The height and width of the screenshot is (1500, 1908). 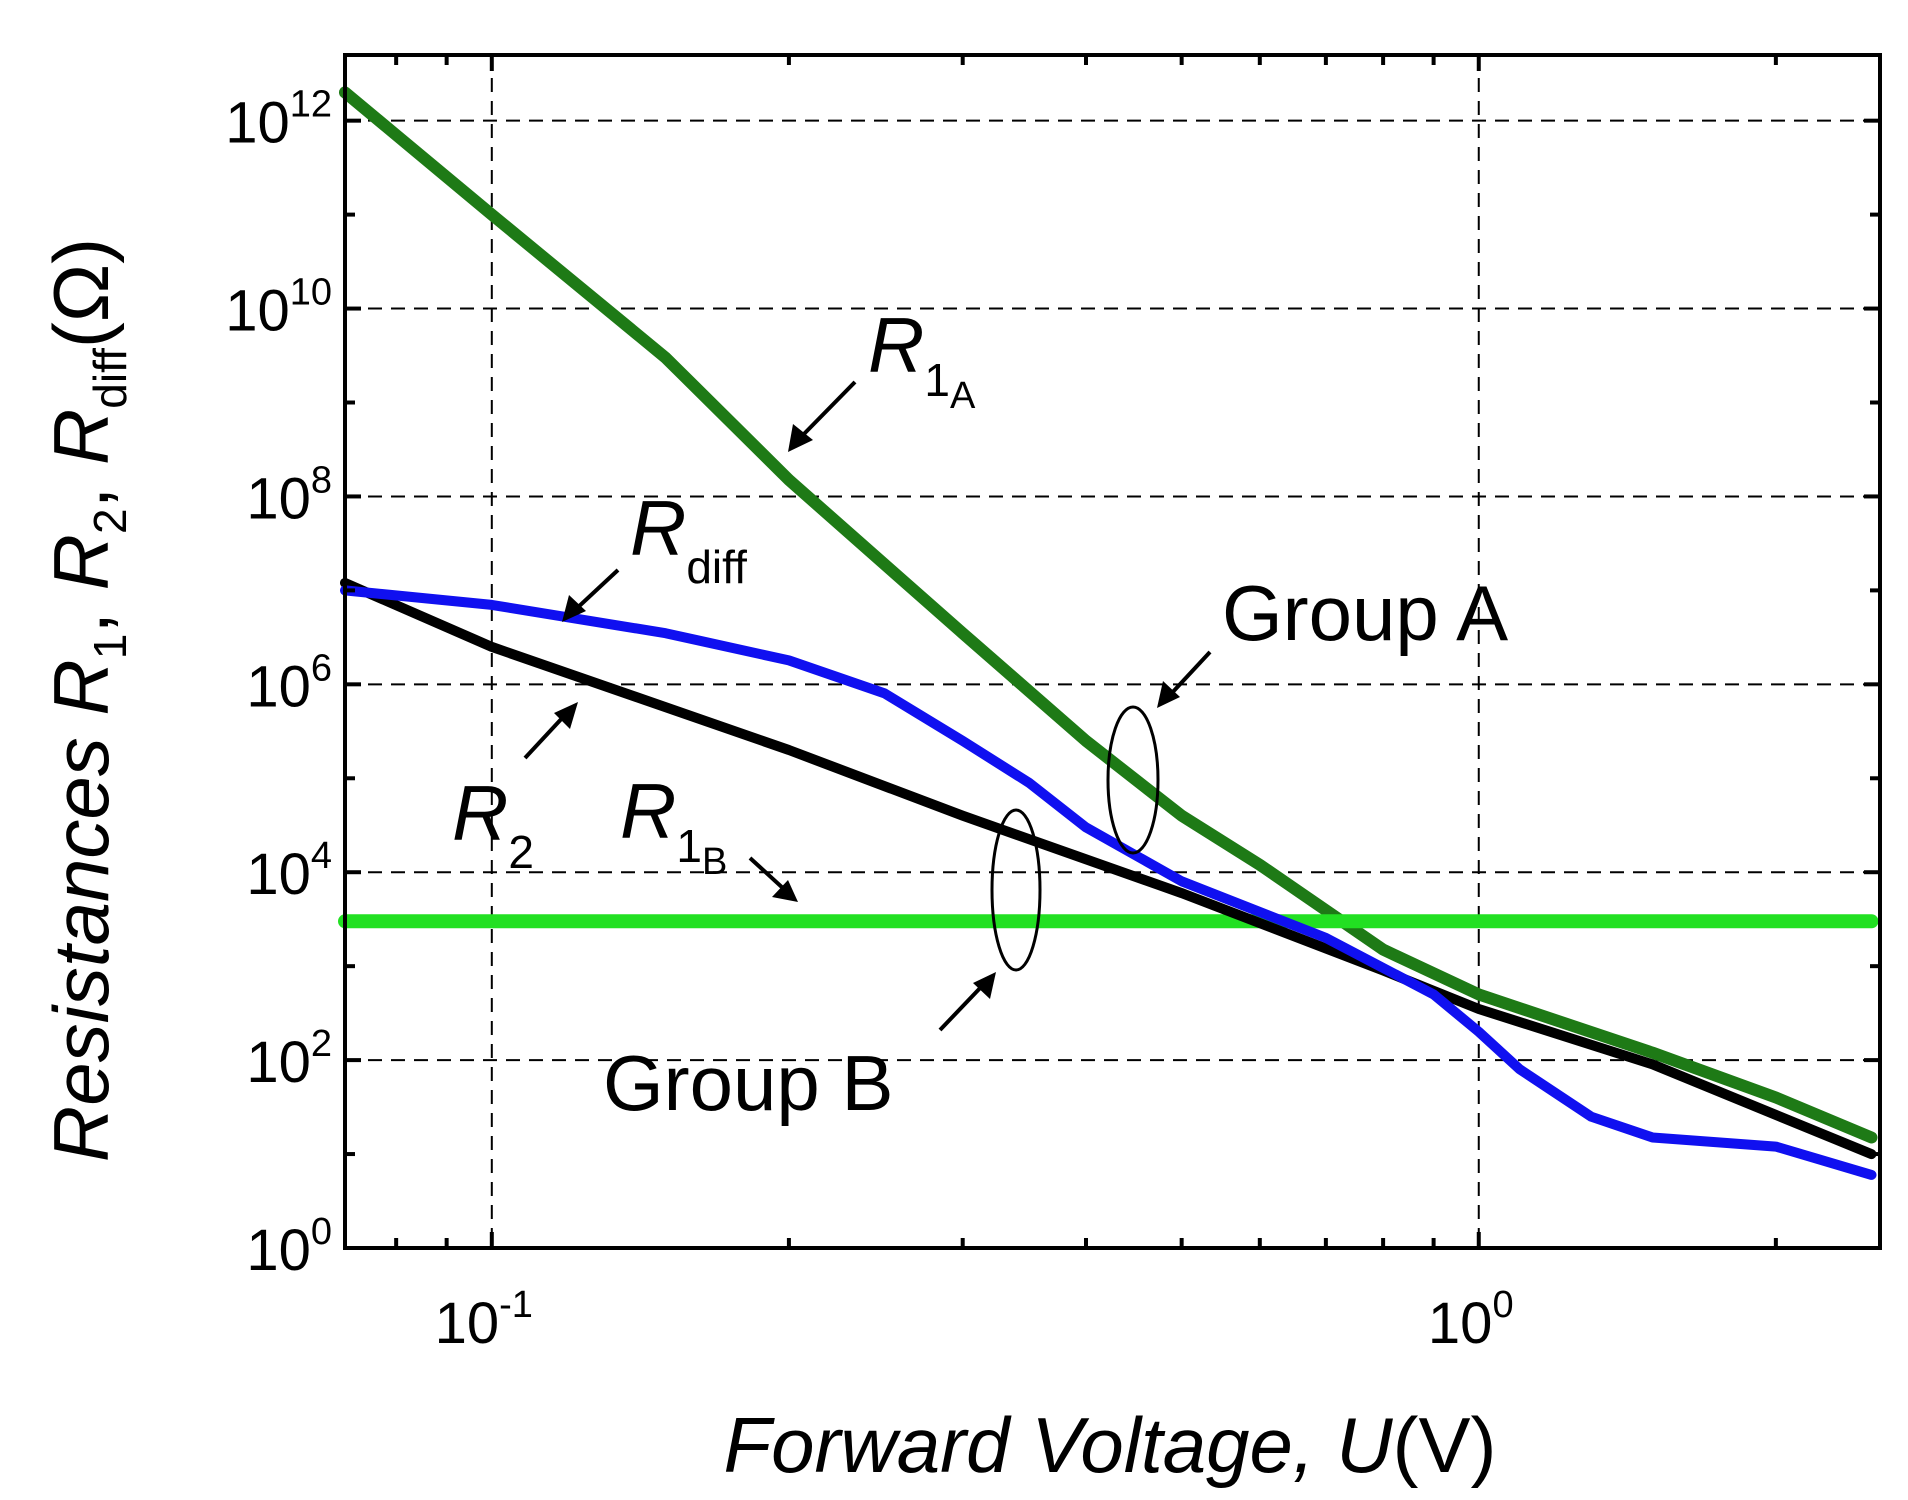 I want to click on y-tick-label: 10¹², so click(x=278, y=120).